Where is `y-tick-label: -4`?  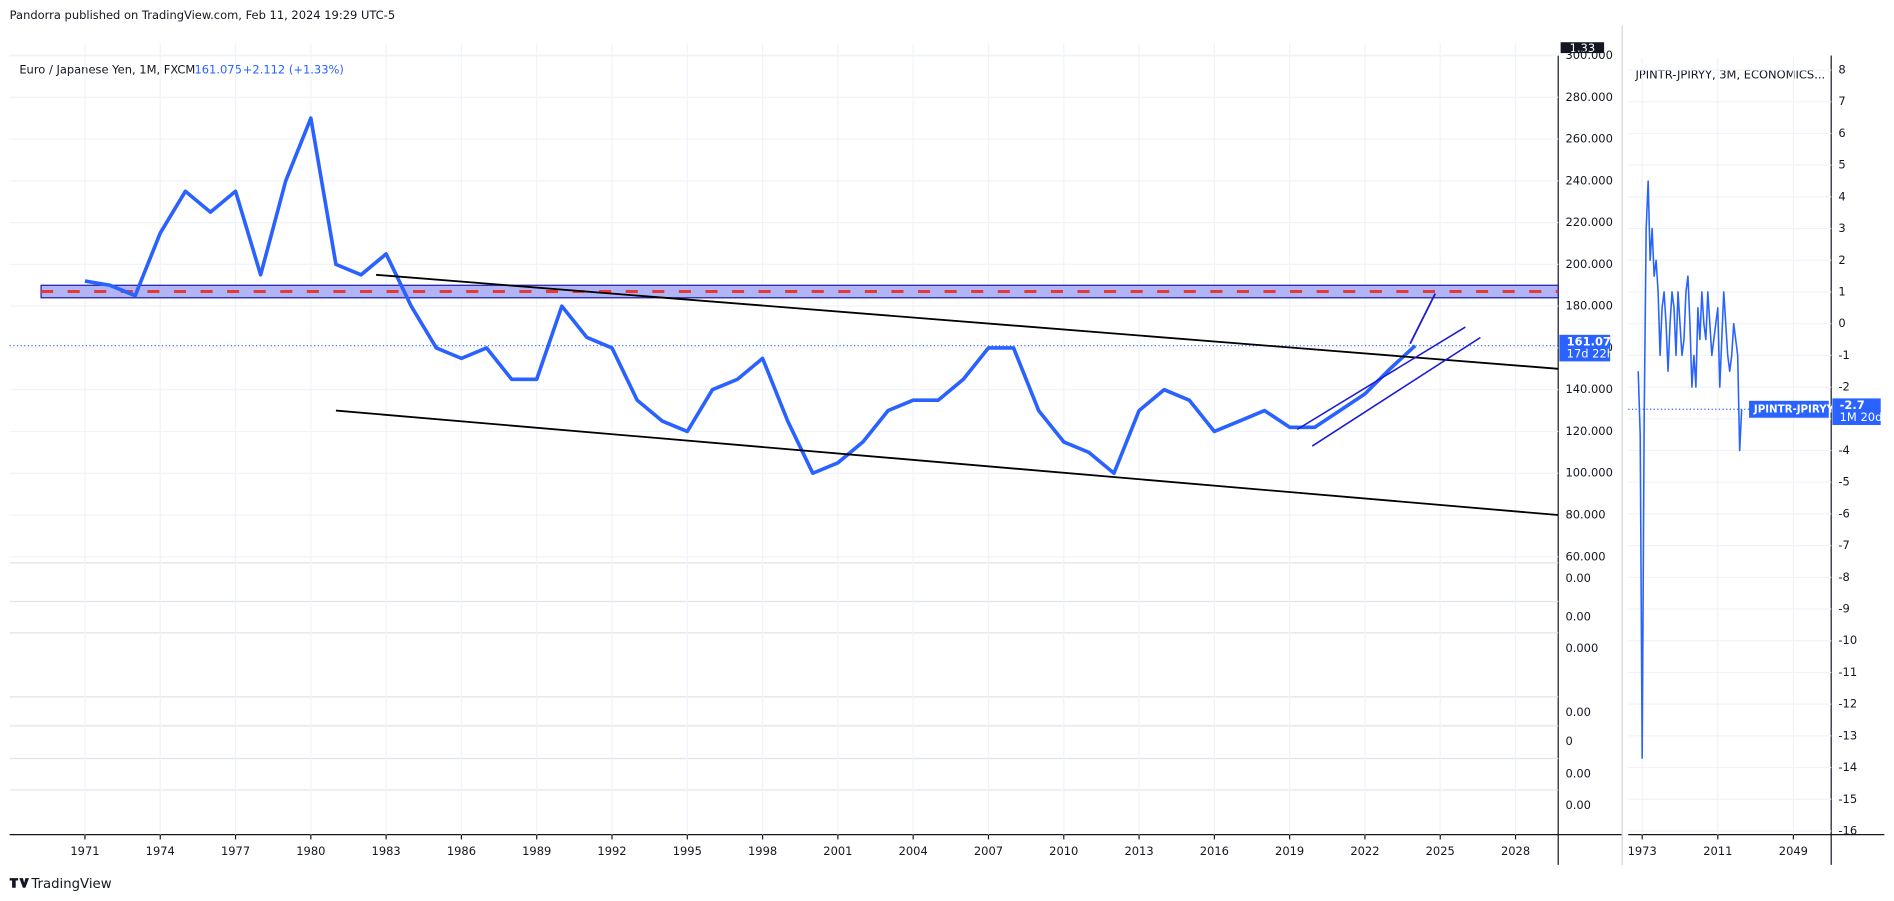
y-tick-label: -4 is located at coordinates (1843, 450).